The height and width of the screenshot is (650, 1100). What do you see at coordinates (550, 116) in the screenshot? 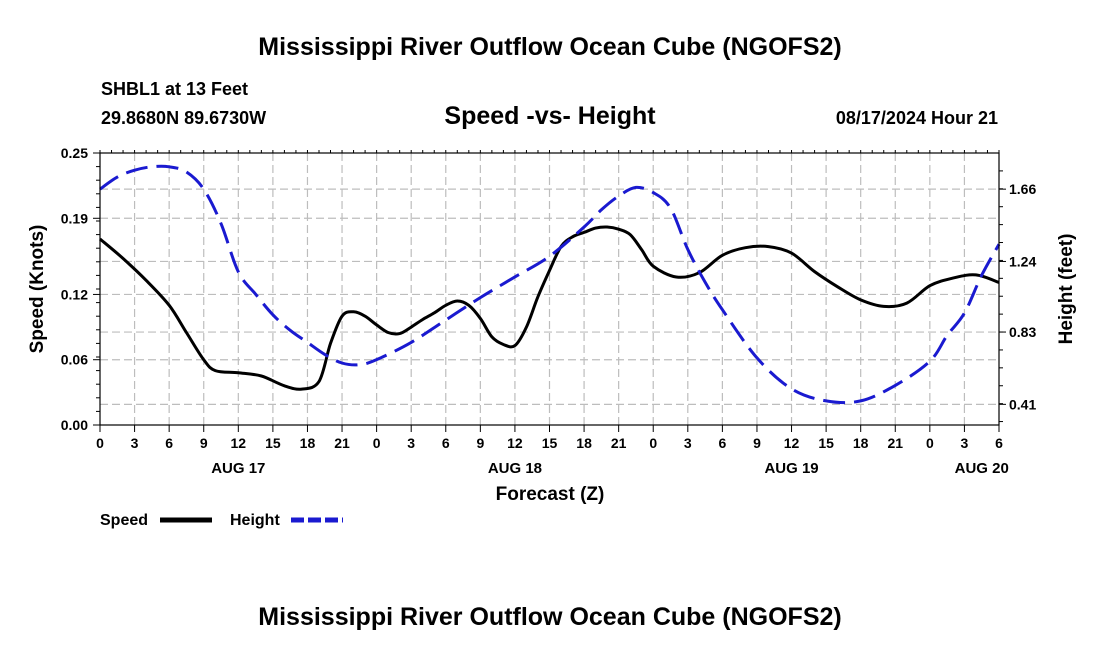
I see `chart-subtitle: Speed -vs- Height` at bounding box center [550, 116].